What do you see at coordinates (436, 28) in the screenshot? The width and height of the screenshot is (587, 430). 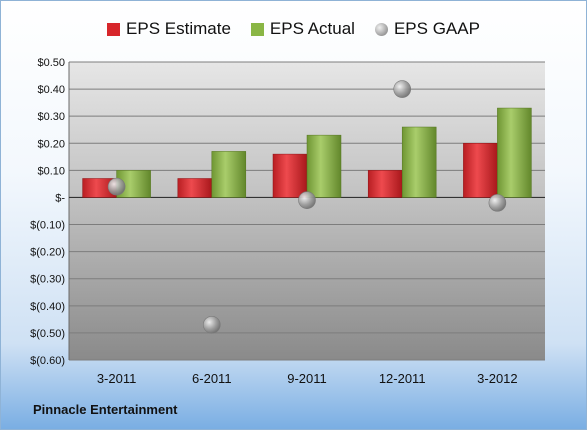 I see `legend-label-gaap: EPS GAAP` at bounding box center [436, 28].